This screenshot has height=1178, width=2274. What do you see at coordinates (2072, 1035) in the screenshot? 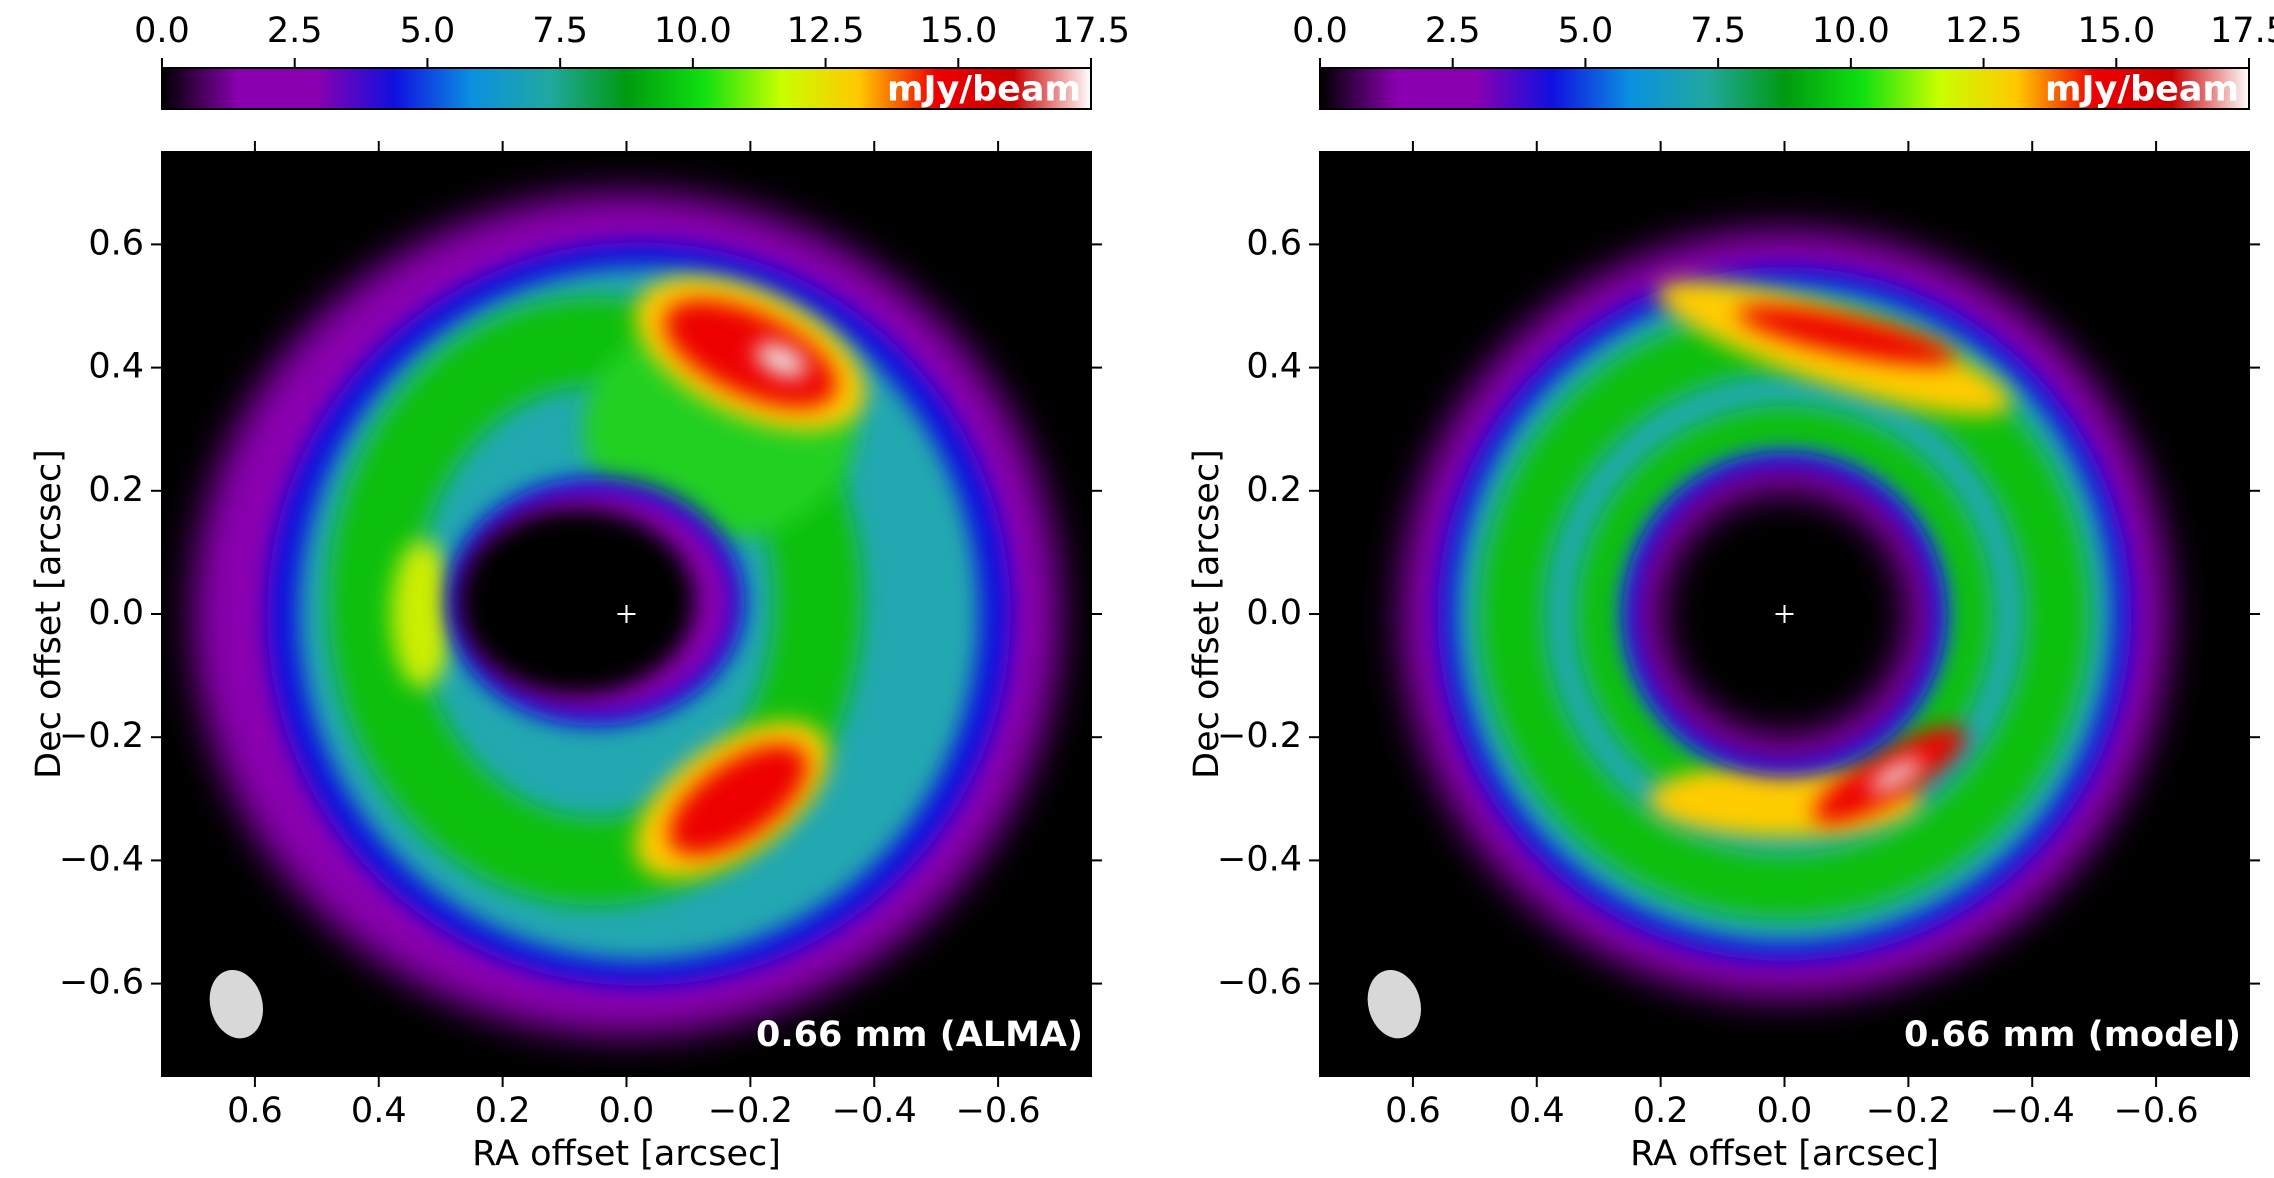
I see `panel-label: 0.66 mm (model)` at bounding box center [2072, 1035].